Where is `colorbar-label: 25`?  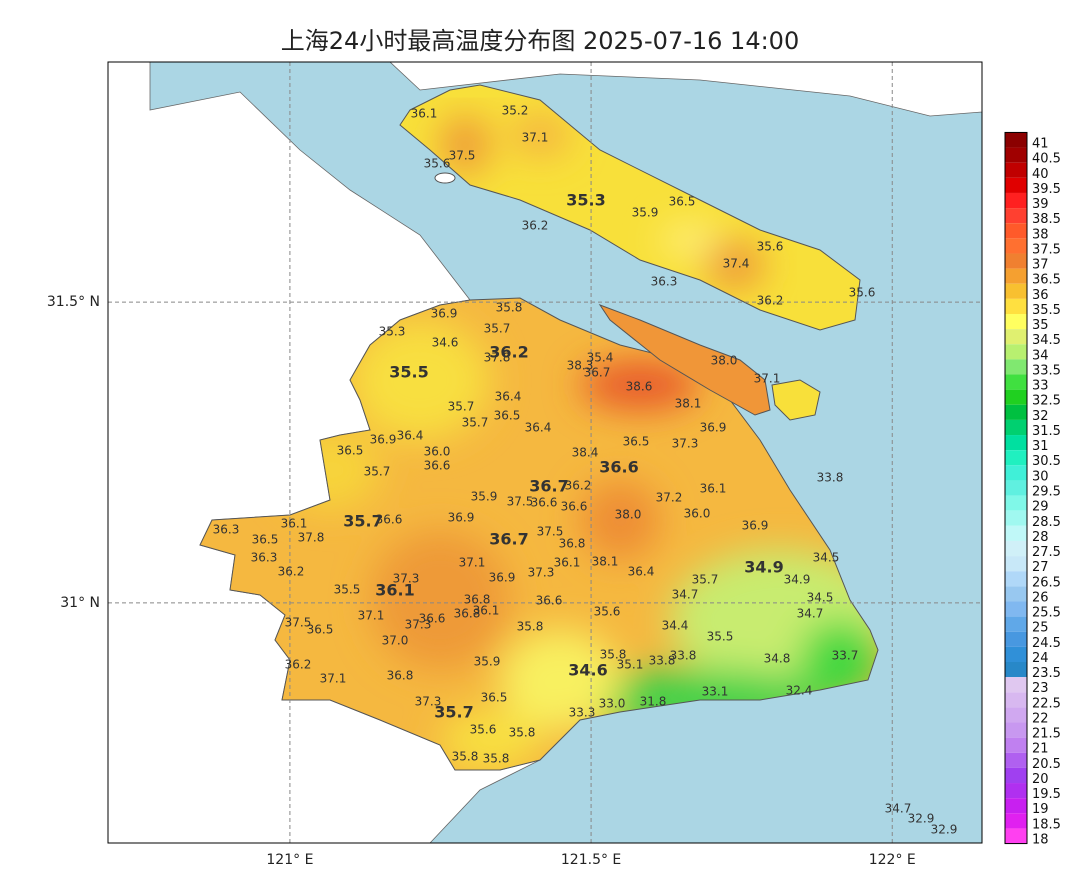
colorbar-label: 25 is located at coordinates (1040, 628).